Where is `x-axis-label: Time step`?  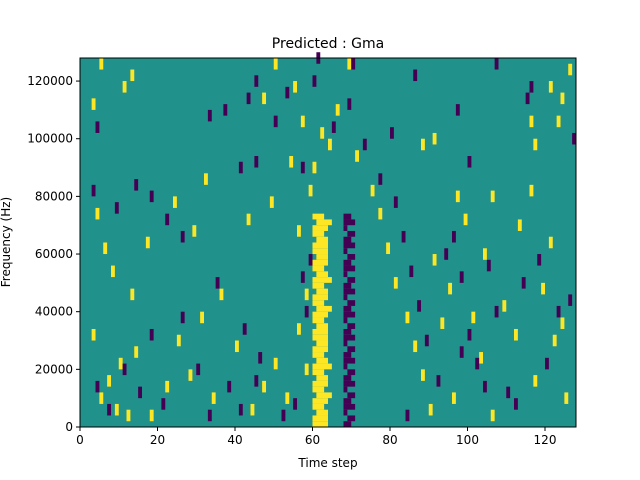
x-axis-label: Time step is located at coordinates (327, 463).